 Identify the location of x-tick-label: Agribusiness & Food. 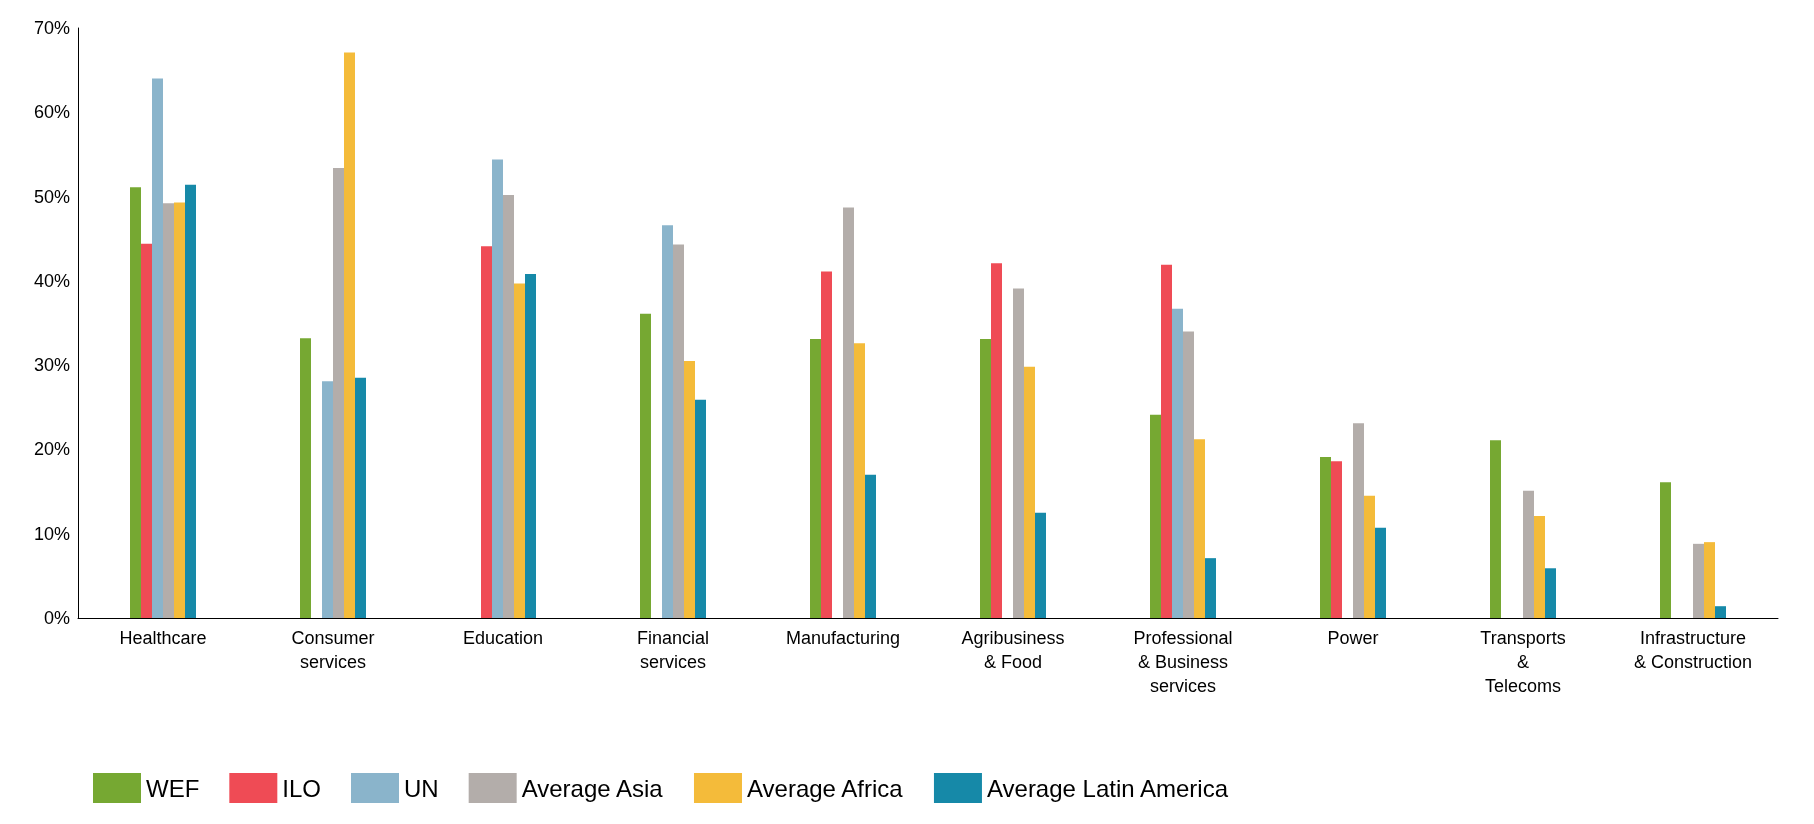
(1013, 650).